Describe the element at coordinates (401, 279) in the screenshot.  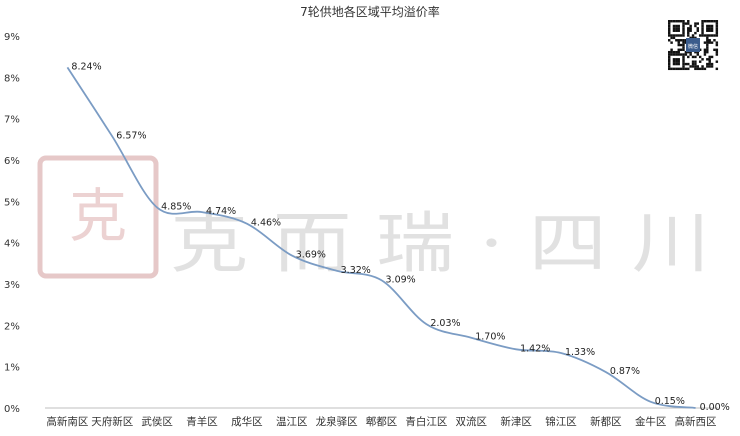
I see `data-label: 3.09%` at that location.